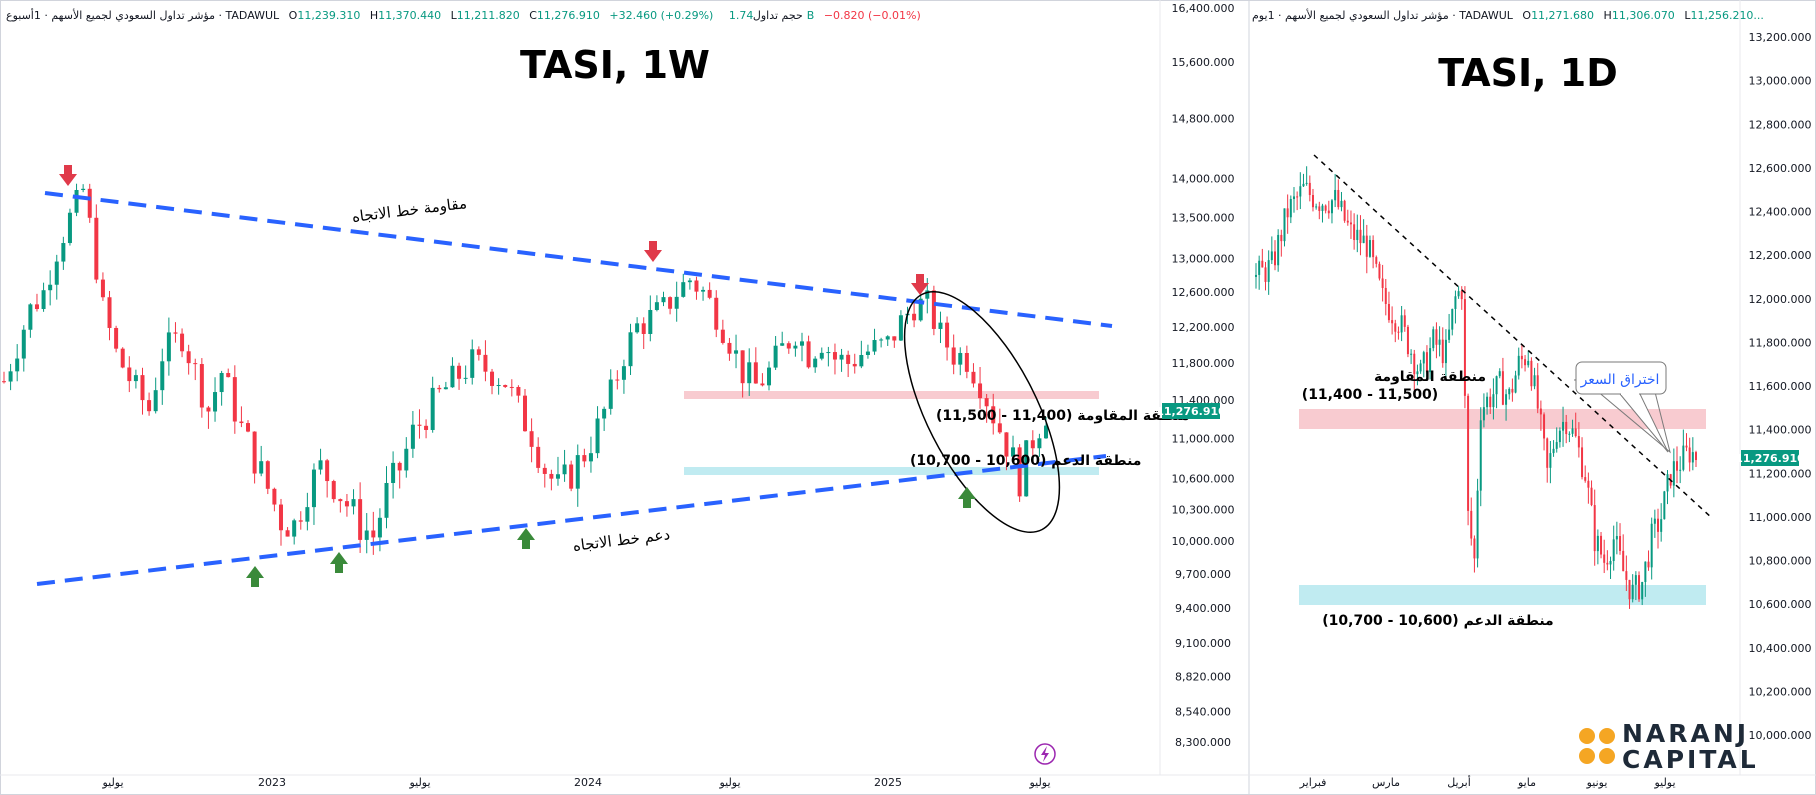  Describe the element at coordinates (1203, 742) in the screenshot. I see `price-axis-label: 8,300.000` at that location.